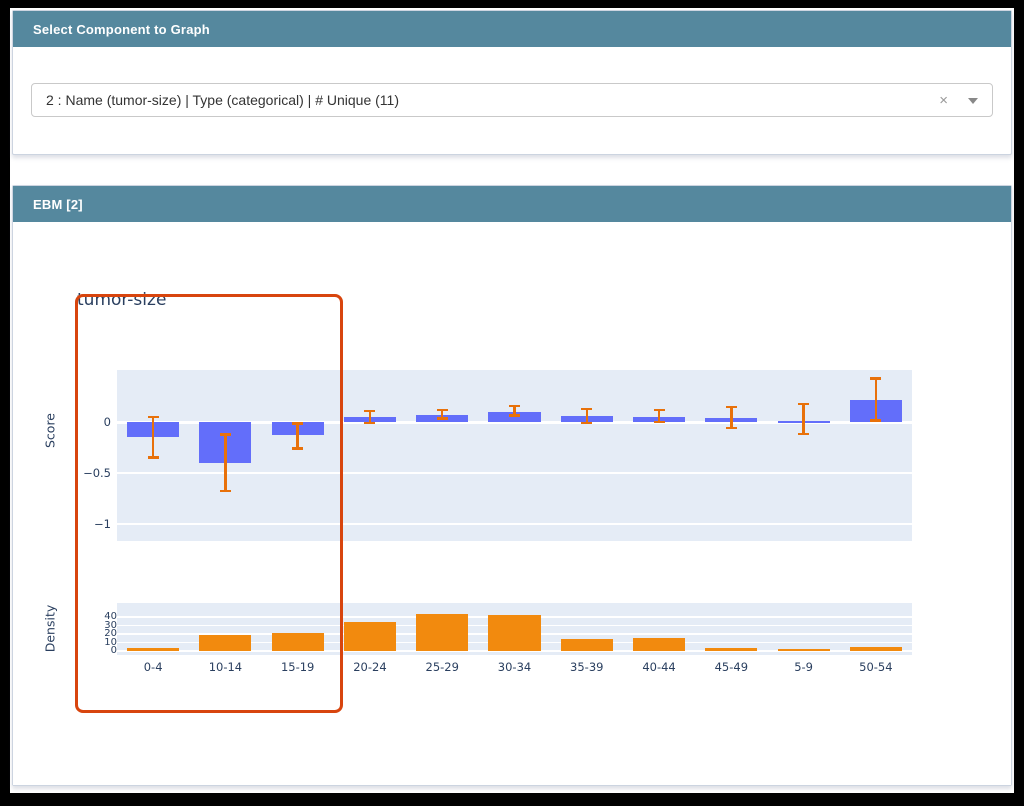 The width and height of the screenshot is (1024, 806). What do you see at coordinates (121, 29) in the screenshot?
I see `select-panel-title: Select Component to Graph` at bounding box center [121, 29].